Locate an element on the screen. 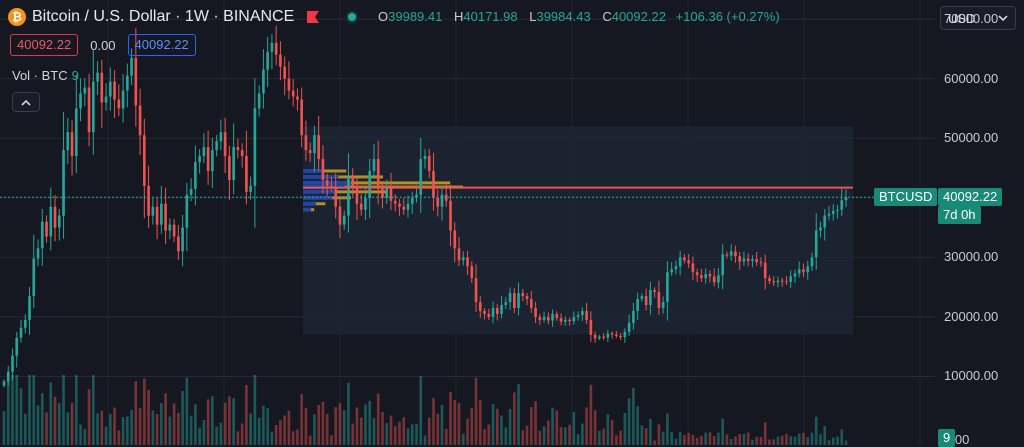  symbol-header: ₿ Bitcoin / U.S. Dollar · 1W · BINANCE is located at coordinates (183, 17).